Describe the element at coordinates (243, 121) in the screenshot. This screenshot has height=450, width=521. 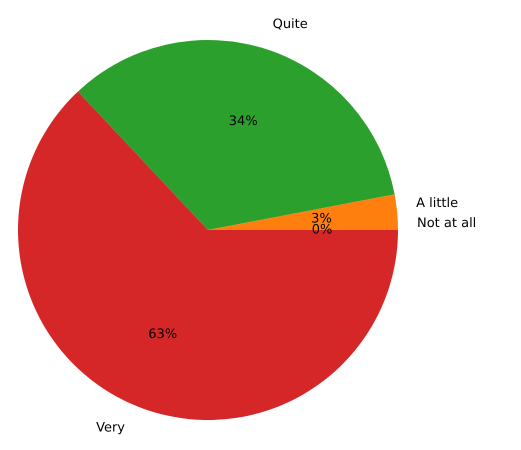
I see `data-label: 34%` at that location.